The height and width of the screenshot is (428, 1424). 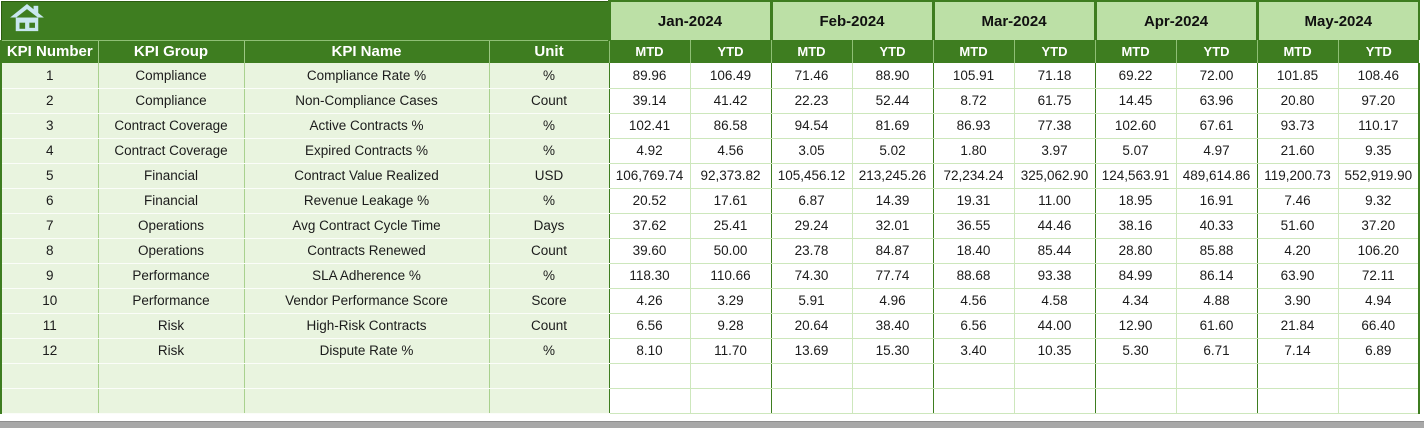 I want to click on kpi-name-cell: Contract Value Realized, so click(x=366, y=176).